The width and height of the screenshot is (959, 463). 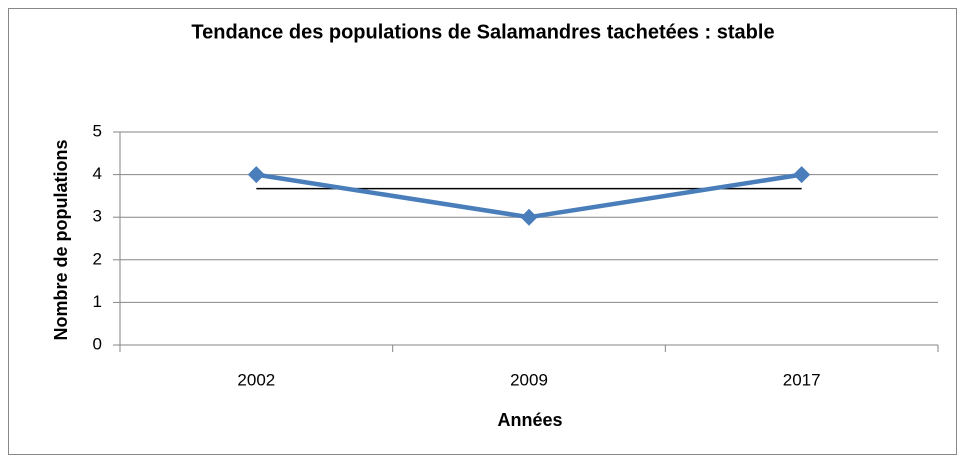 What do you see at coordinates (802, 379) in the screenshot?
I see `x-tick-label: 2017` at bounding box center [802, 379].